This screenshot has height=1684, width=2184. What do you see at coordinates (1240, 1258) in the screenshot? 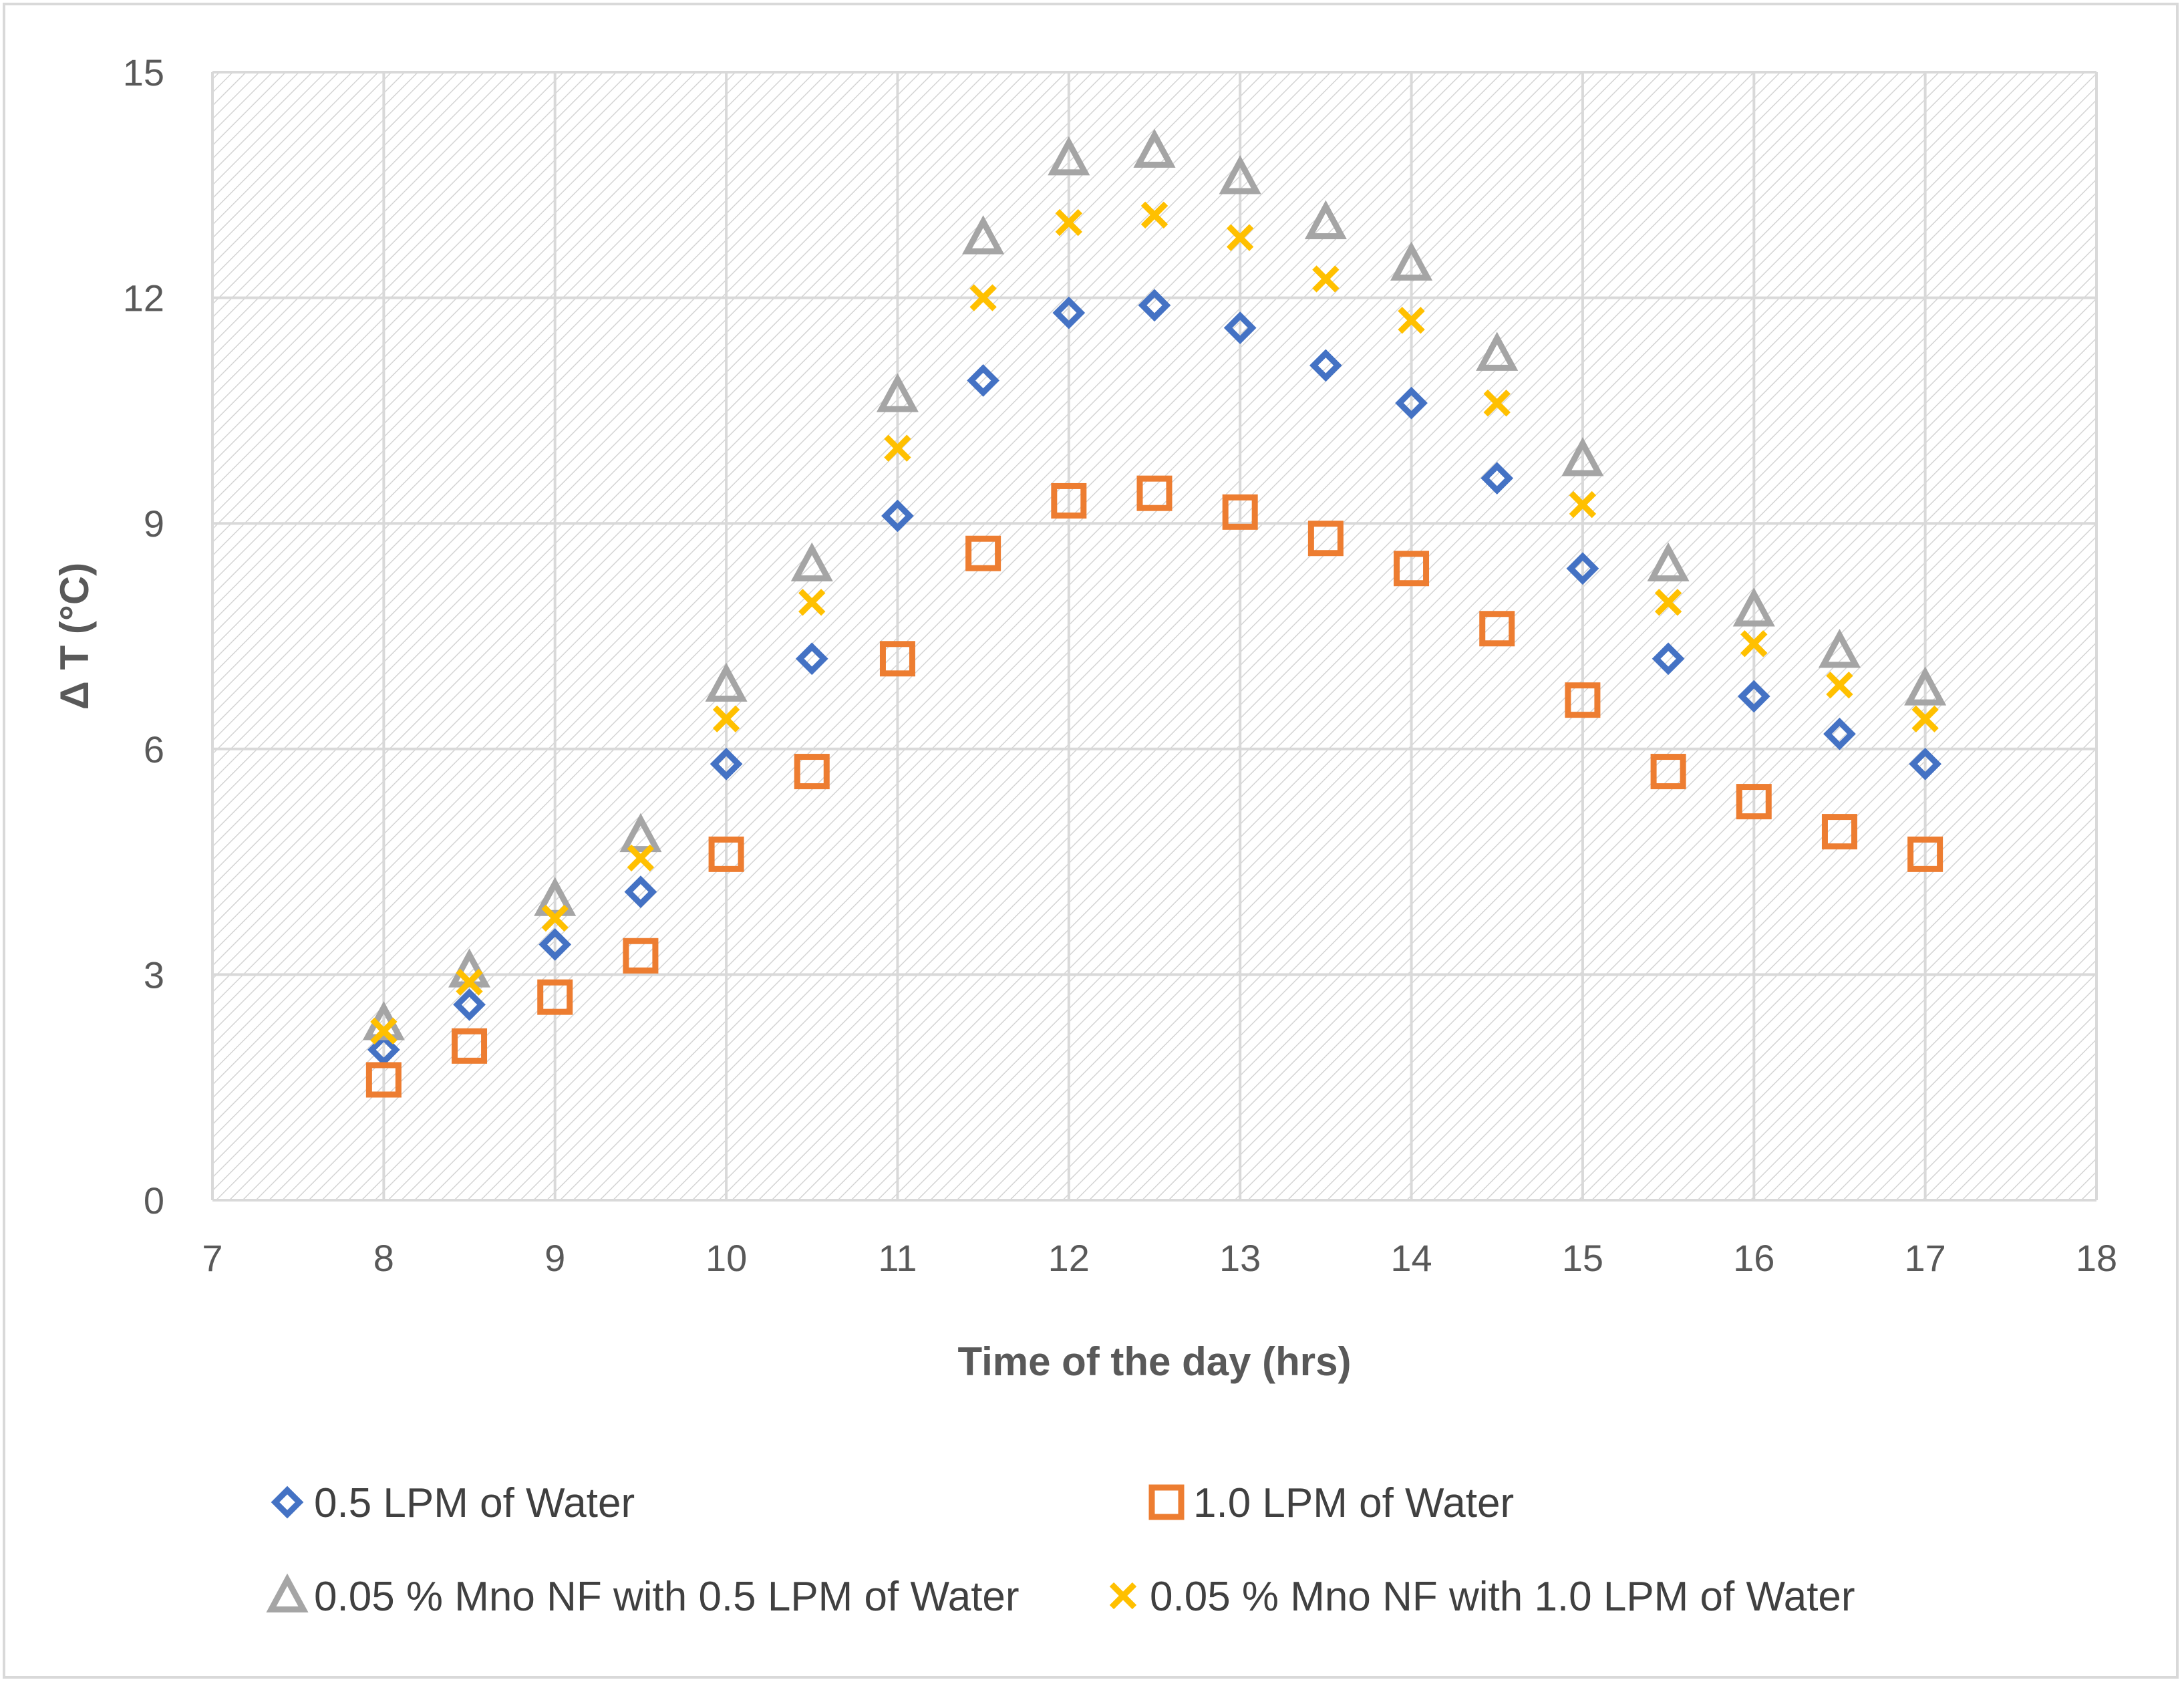
I see `x-tick-label: 13` at bounding box center [1240, 1258].